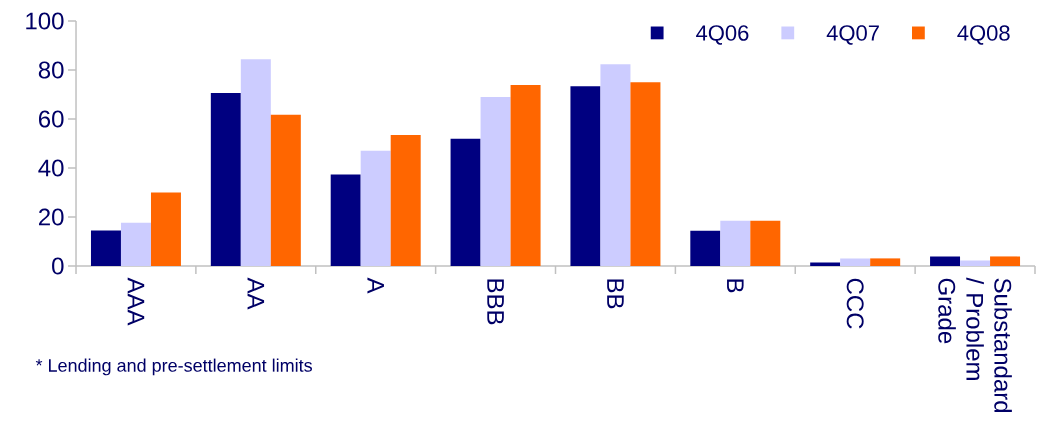  What do you see at coordinates (852, 35) in the screenshot?
I see `legend-label: 4Q07` at bounding box center [852, 35].